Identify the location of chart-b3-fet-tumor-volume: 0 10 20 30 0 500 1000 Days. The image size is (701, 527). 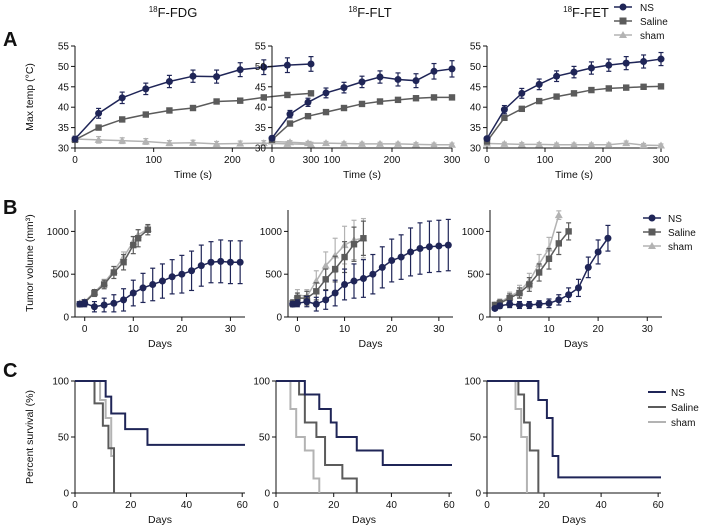
(562, 280).